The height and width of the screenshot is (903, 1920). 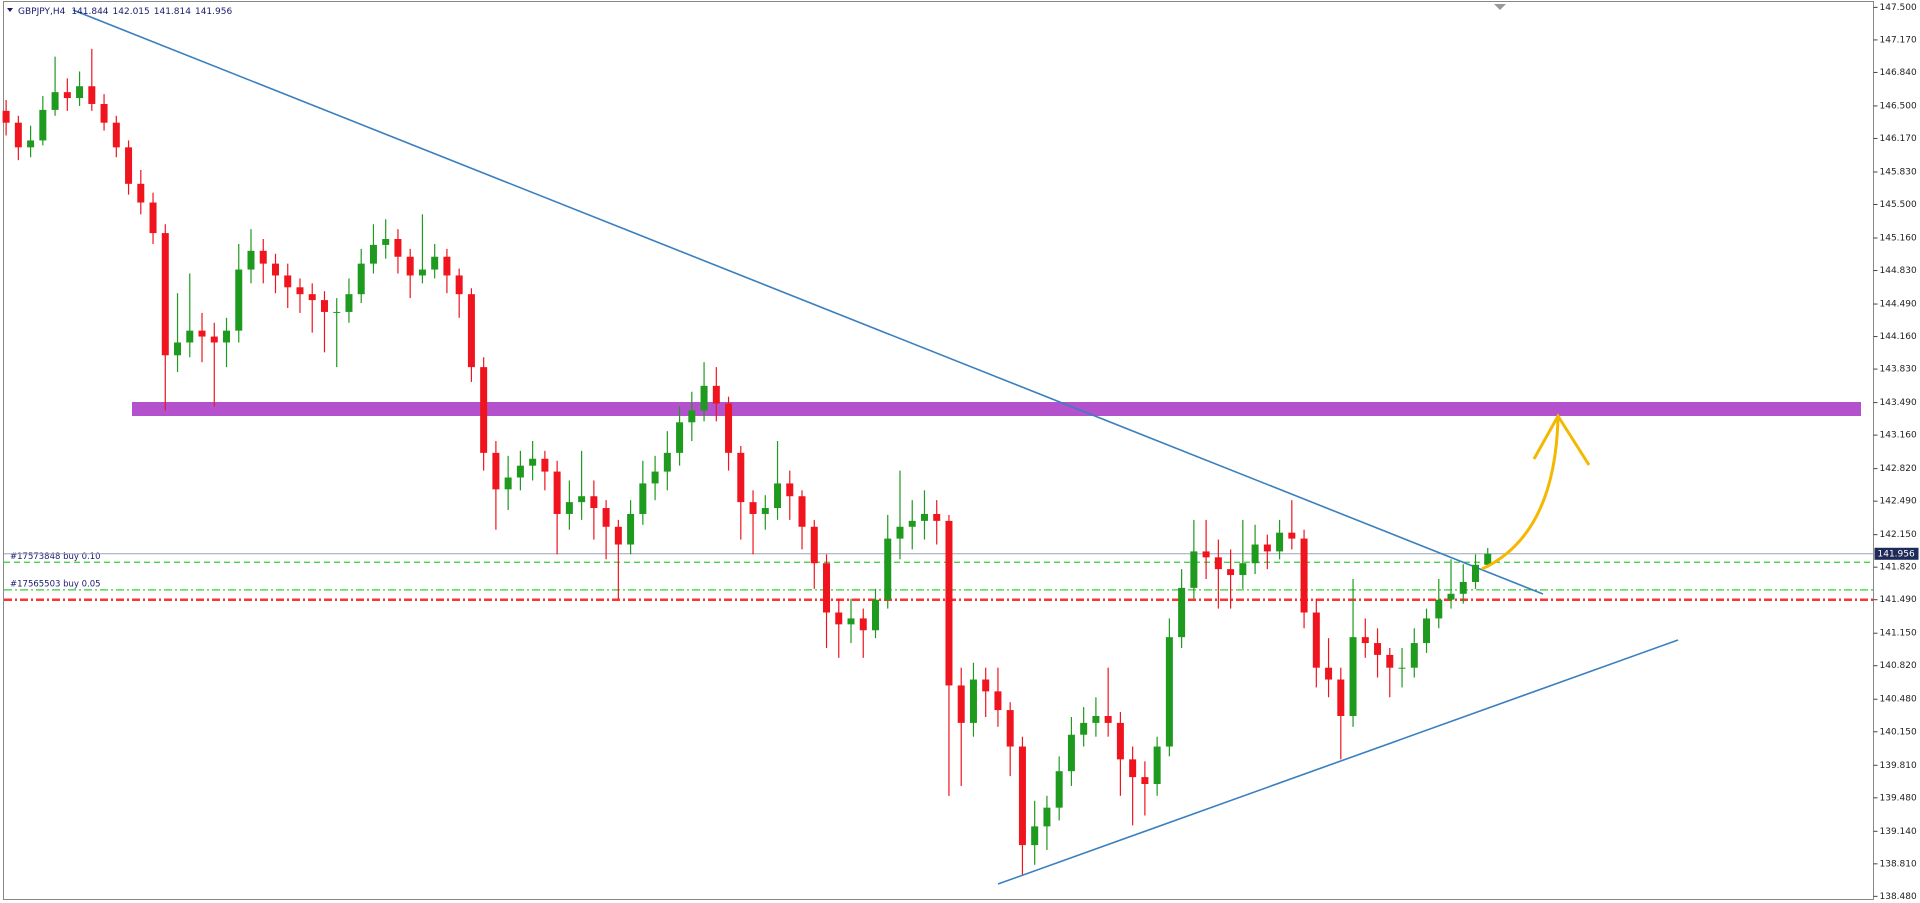 What do you see at coordinates (1898, 568) in the screenshot?
I see `y-tick-label: 141.820` at bounding box center [1898, 568].